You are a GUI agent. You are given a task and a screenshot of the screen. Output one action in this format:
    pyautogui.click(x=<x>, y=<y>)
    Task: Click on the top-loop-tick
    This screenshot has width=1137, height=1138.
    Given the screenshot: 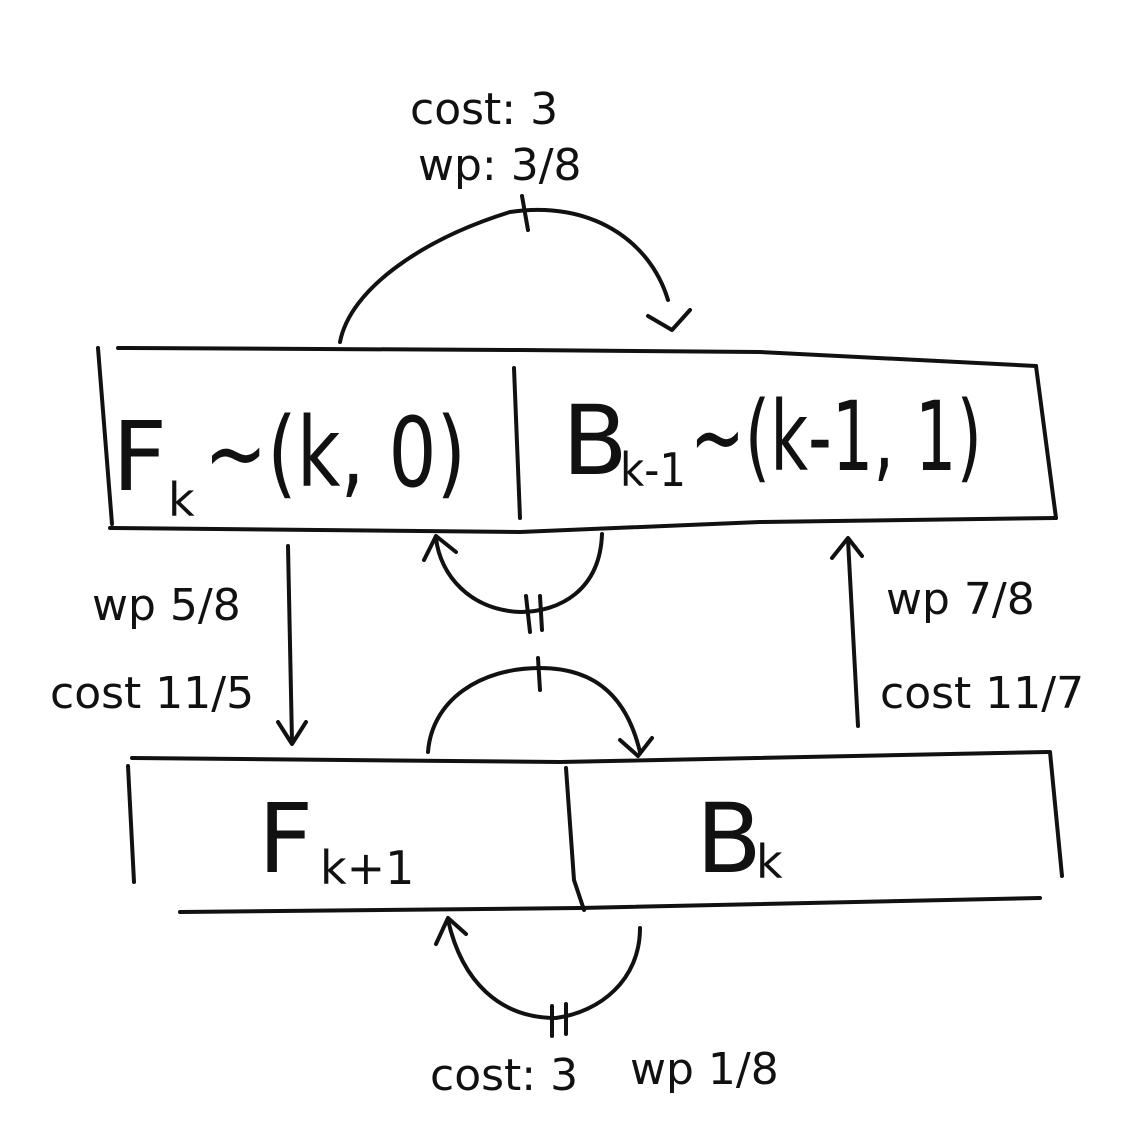 What is the action you would take?
    pyautogui.click(x=525, y=213)
    